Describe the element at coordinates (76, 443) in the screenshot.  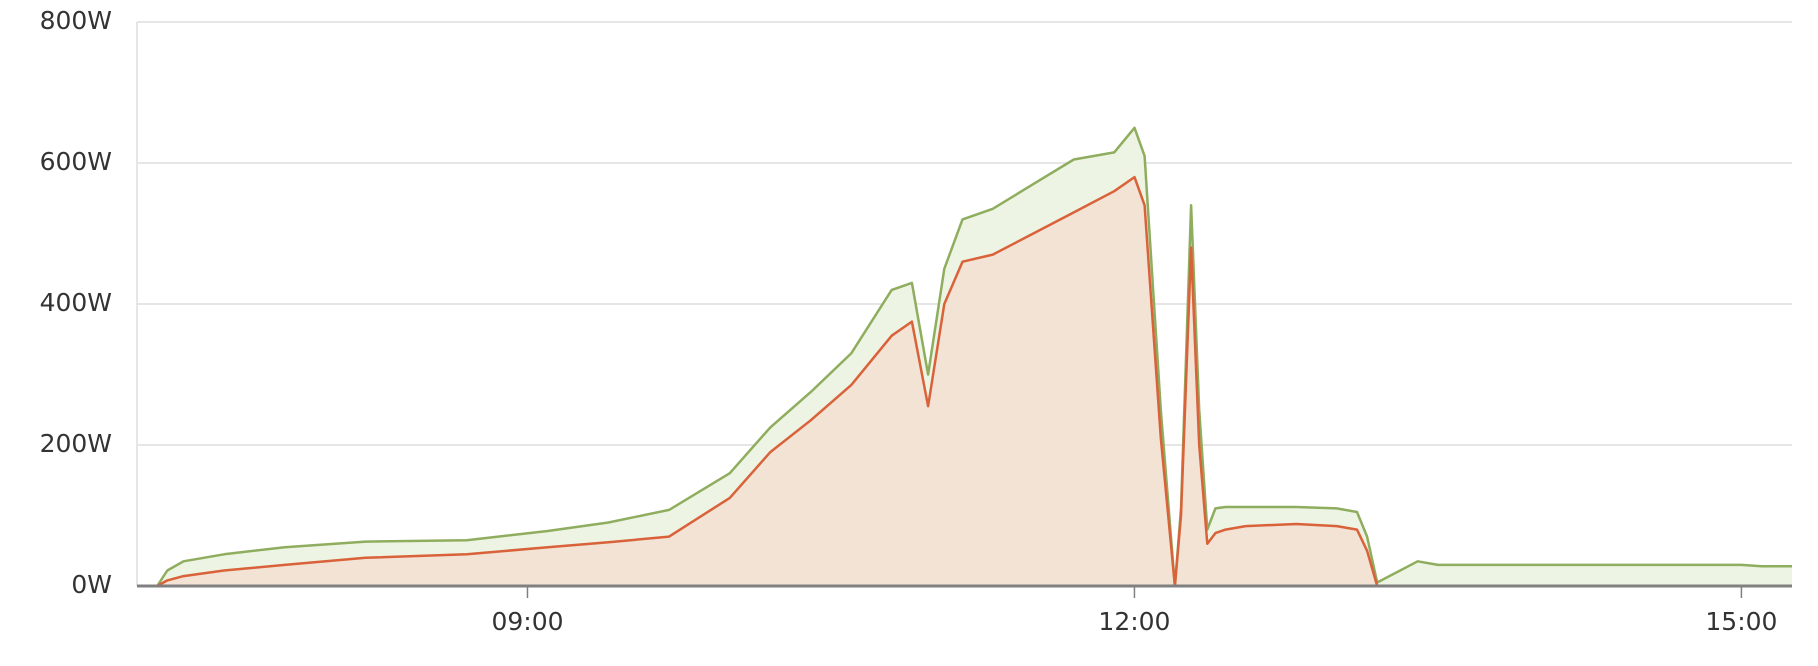
I see `y-tick-label: 200W` at that location.